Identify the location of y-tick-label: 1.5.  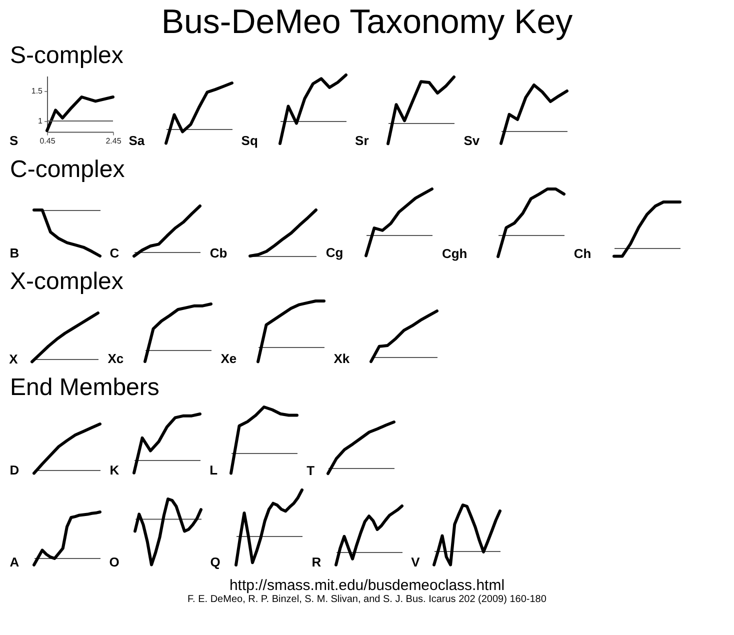
(37, 91).